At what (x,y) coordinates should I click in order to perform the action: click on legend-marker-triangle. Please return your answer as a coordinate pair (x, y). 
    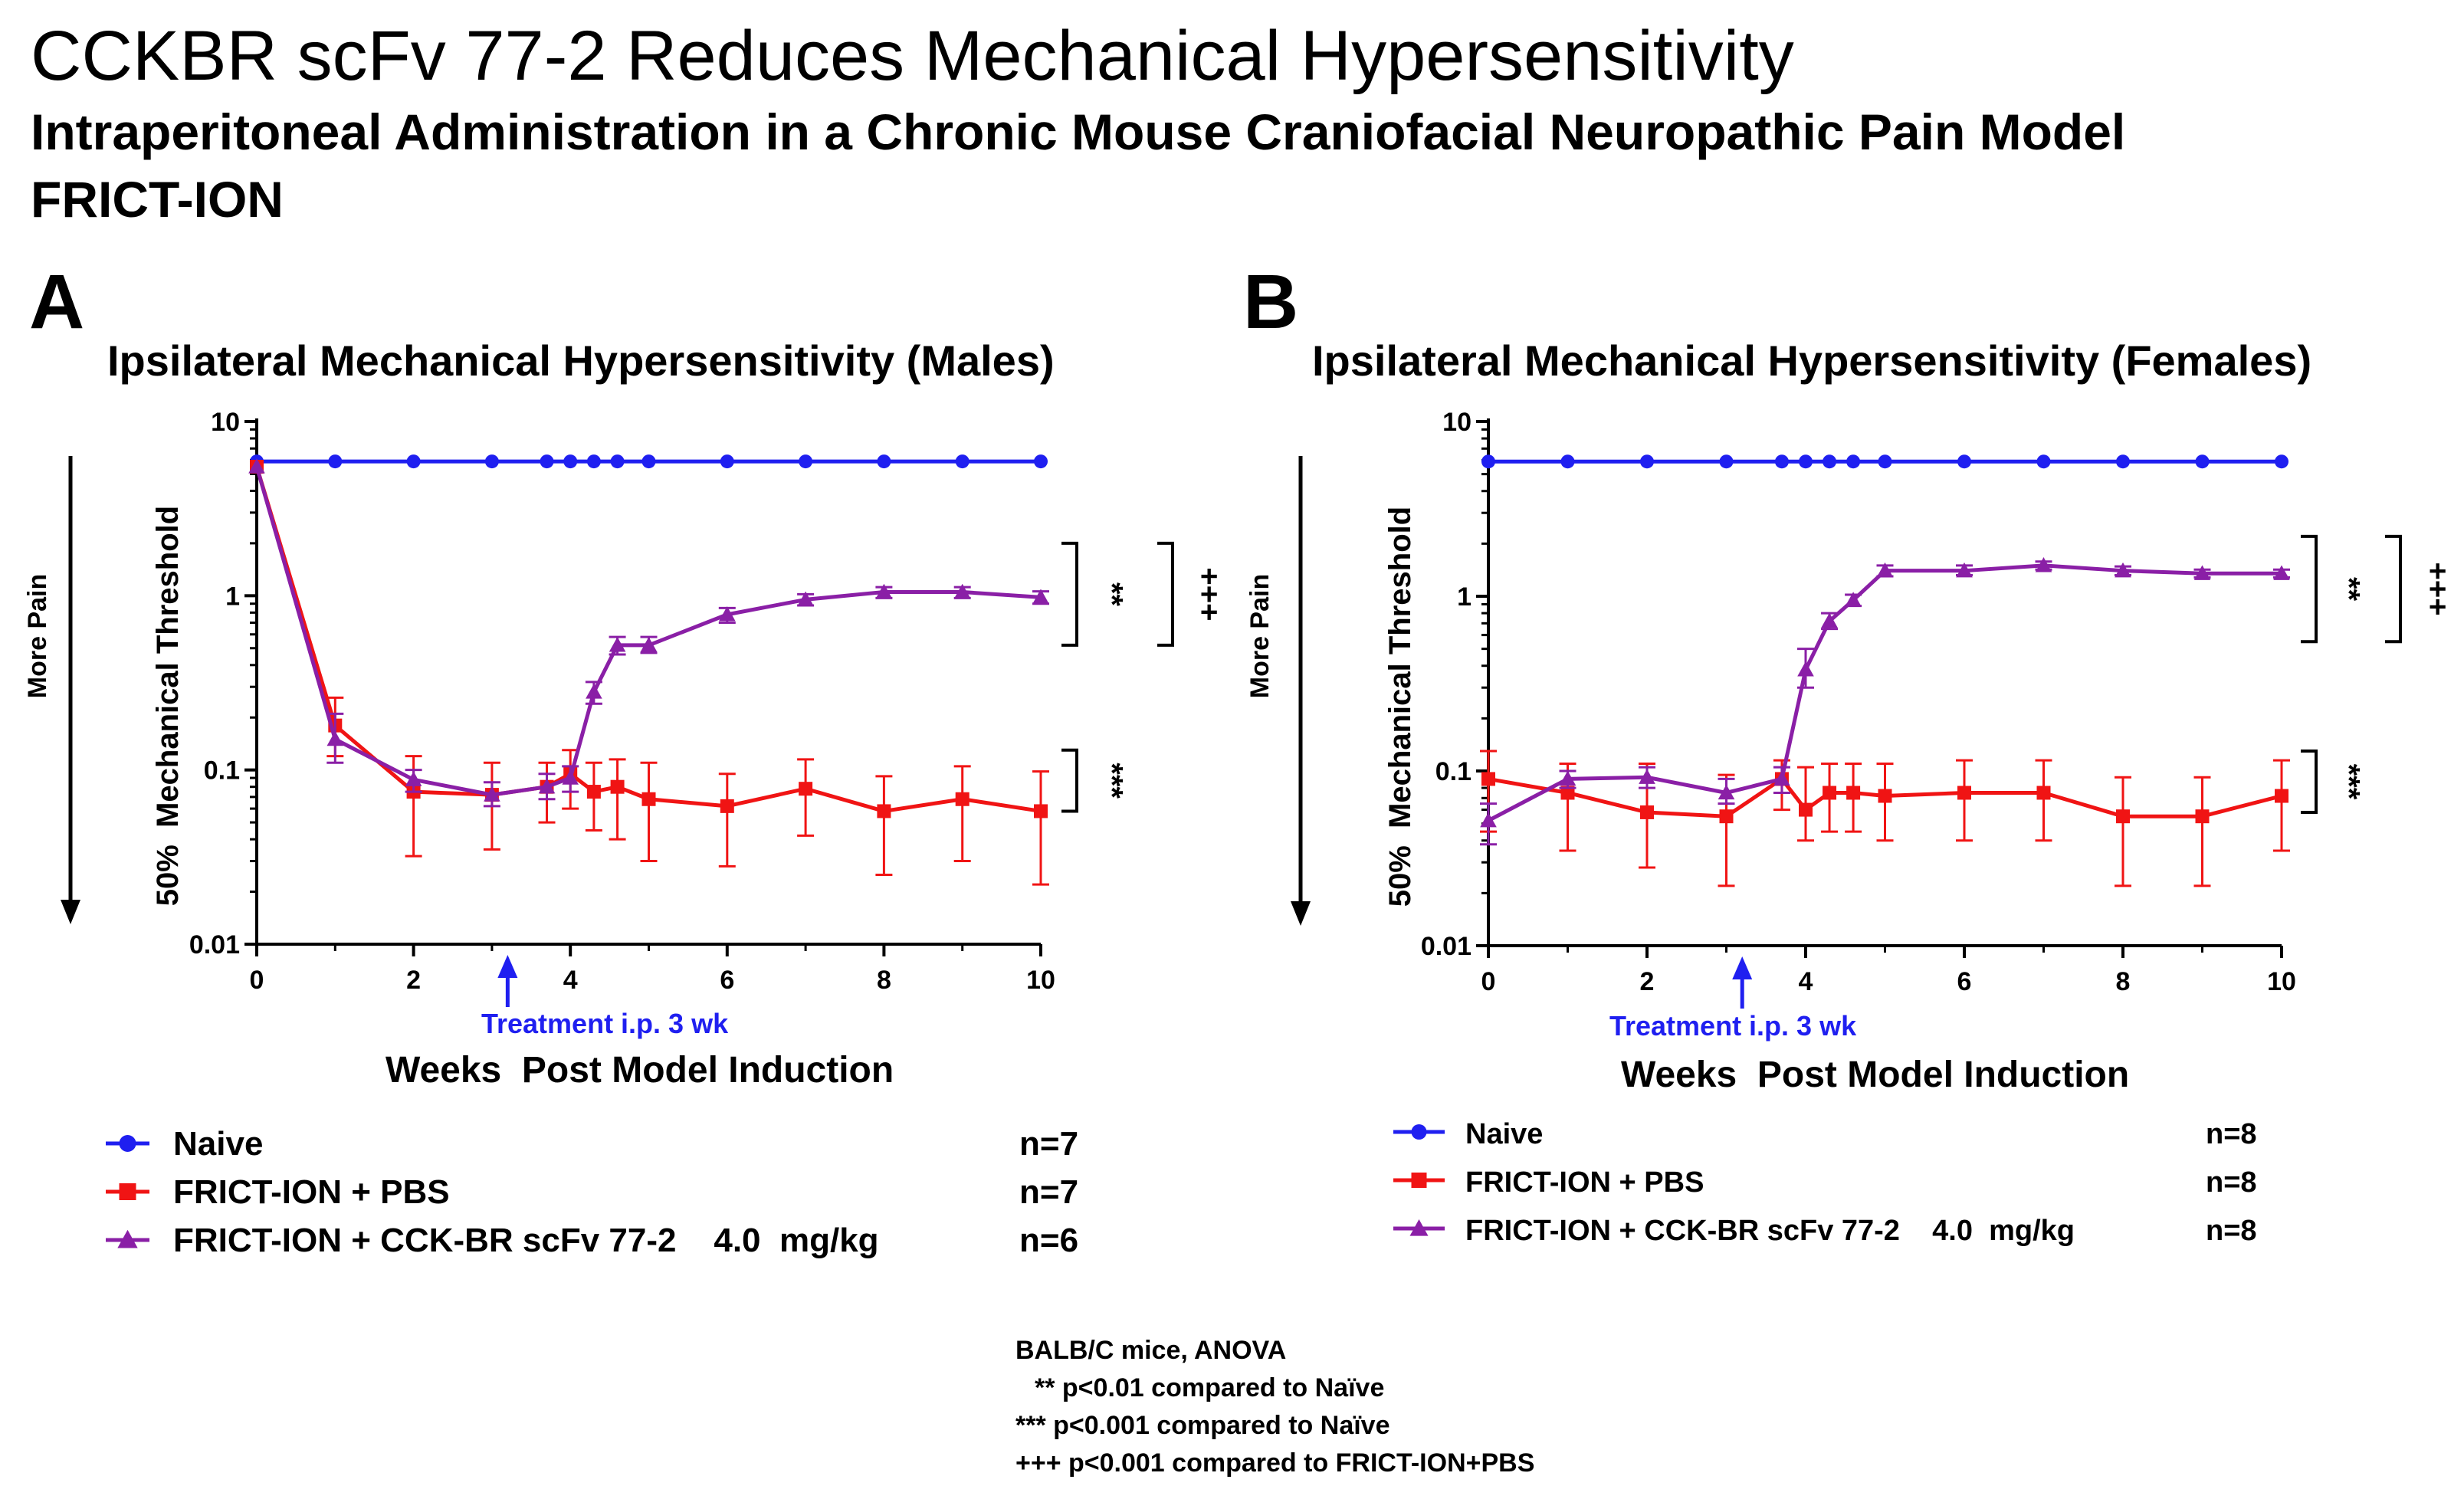
    Looking at the image, I should click on (1419, 1227).